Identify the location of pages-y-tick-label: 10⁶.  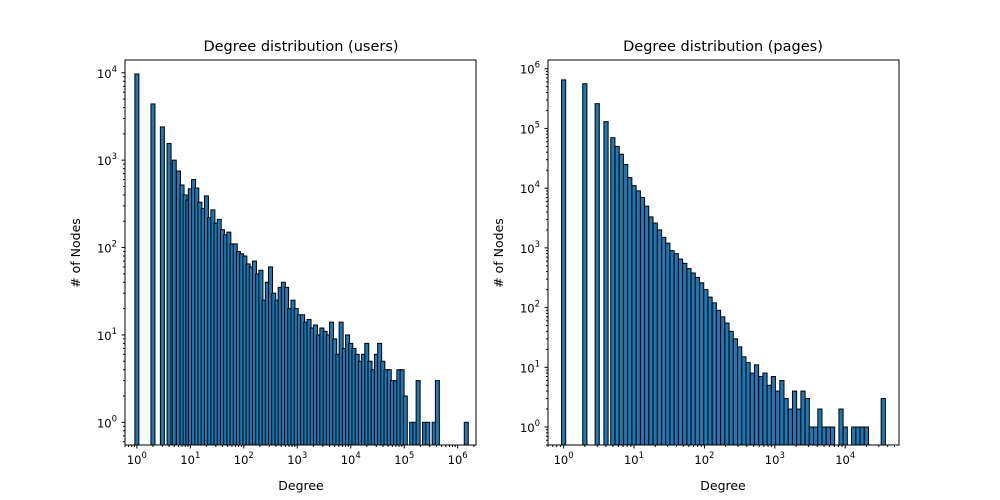
(530, 69).